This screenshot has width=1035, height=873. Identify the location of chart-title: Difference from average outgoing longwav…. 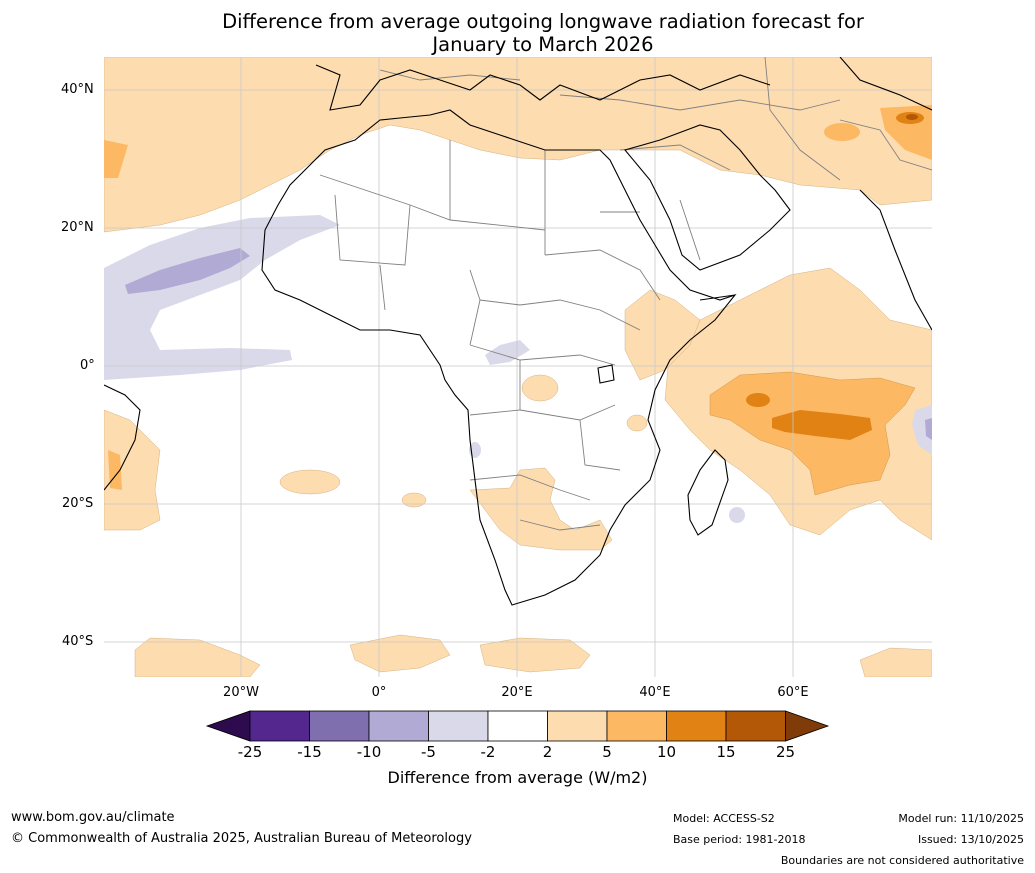
(517, 33).